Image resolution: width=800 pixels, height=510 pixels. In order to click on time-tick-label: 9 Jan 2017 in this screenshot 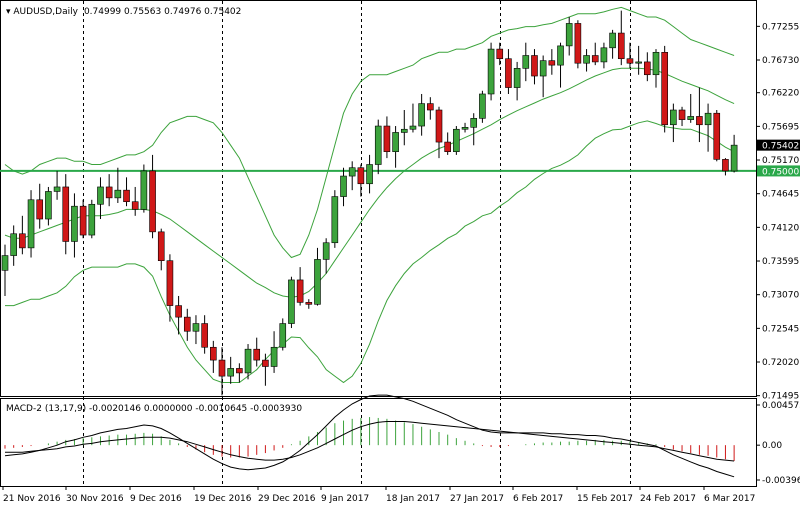, I will do `click(345, 499)`.